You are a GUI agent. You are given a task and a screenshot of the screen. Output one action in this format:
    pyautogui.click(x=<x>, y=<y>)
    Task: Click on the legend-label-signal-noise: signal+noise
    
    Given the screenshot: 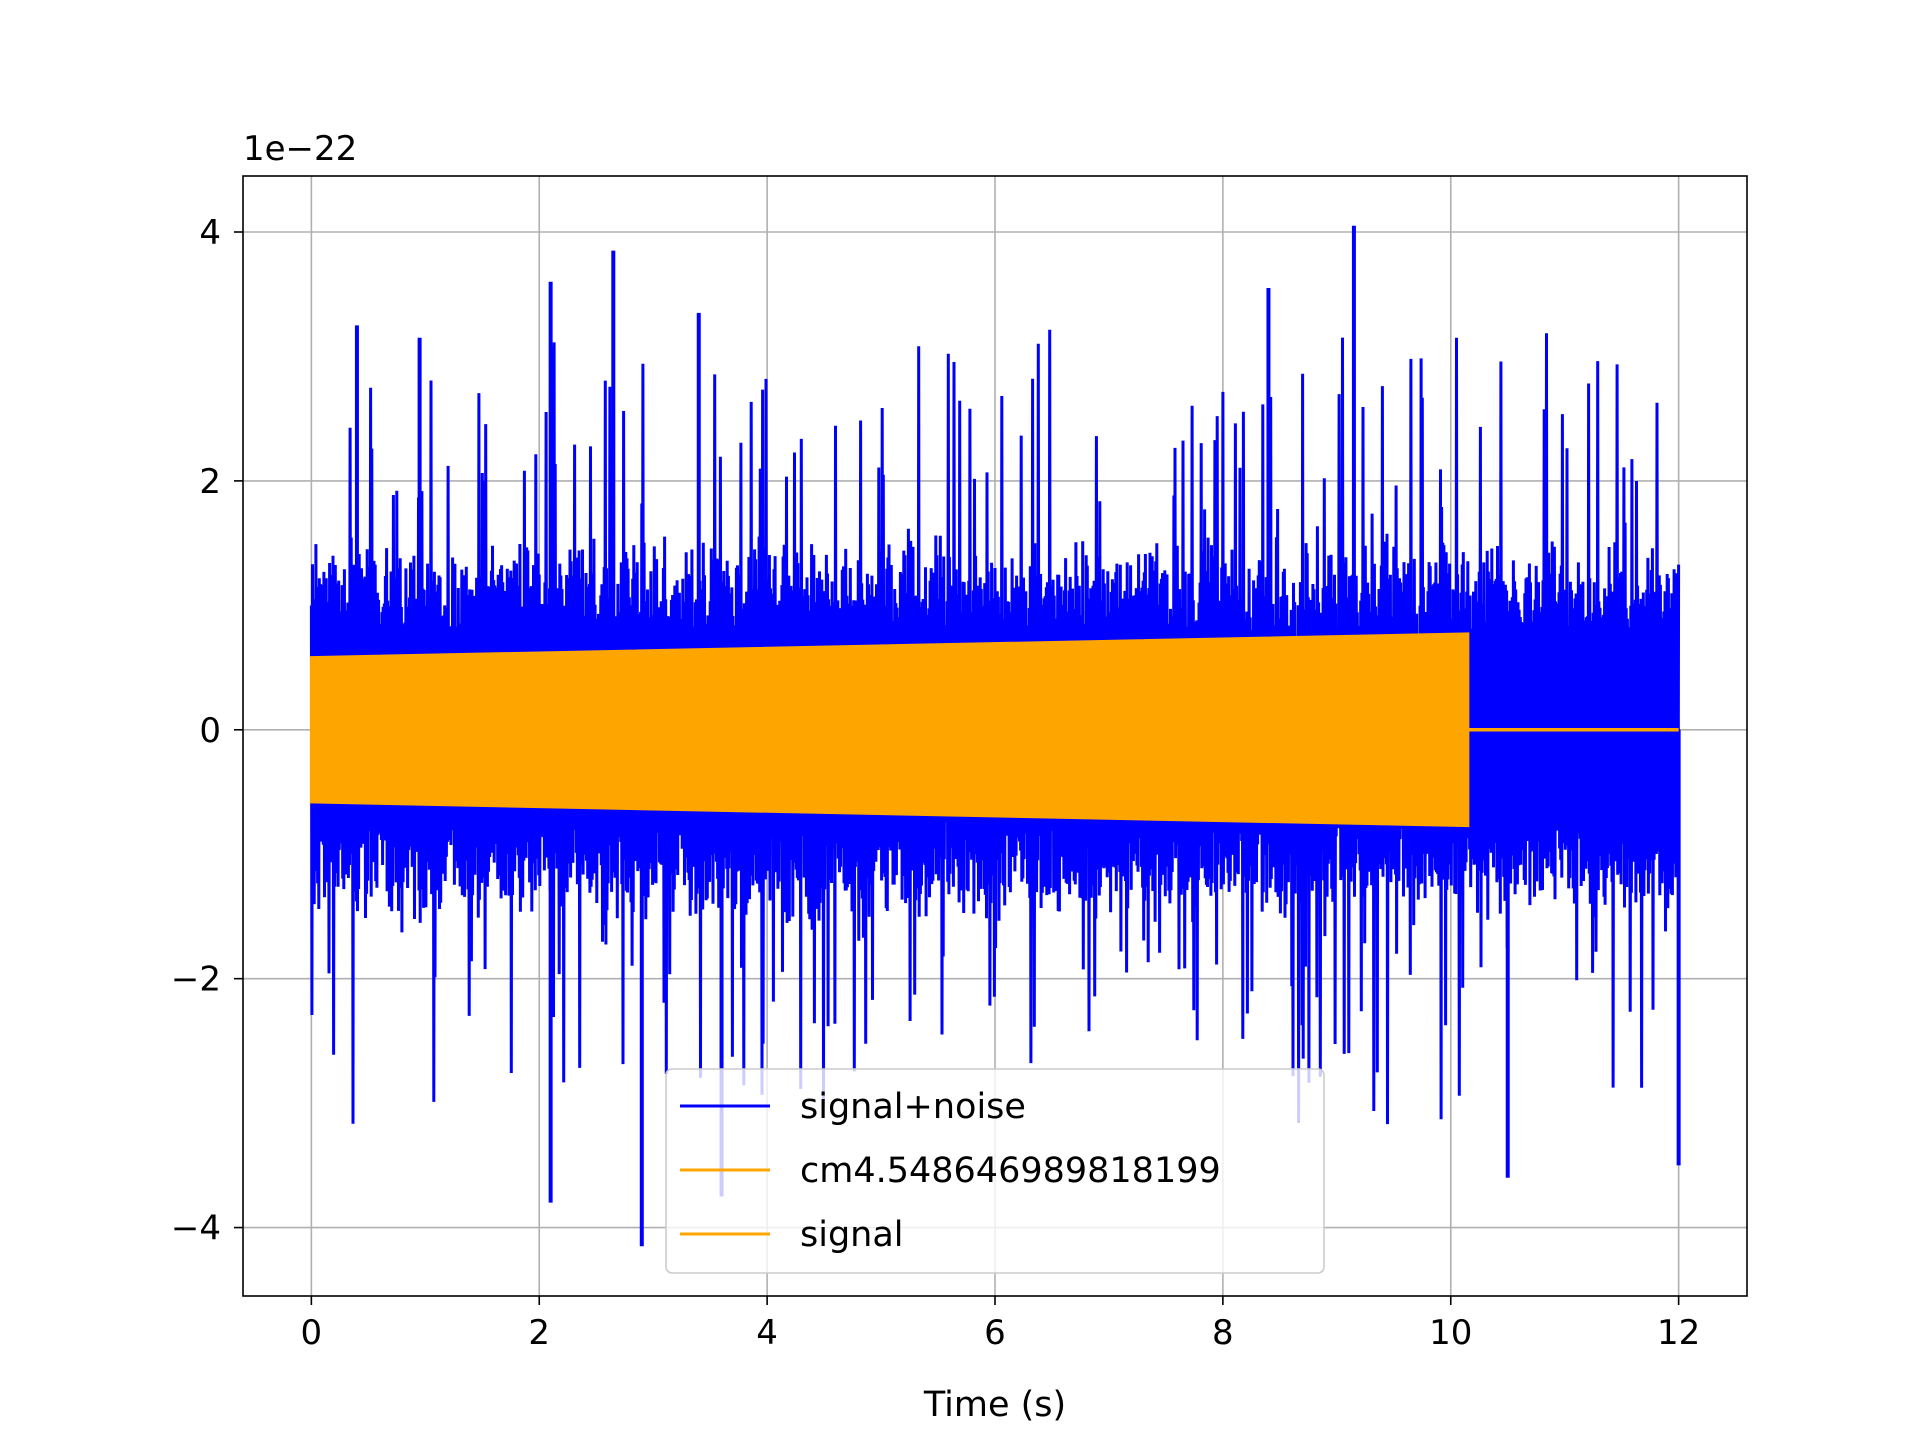 What is the action you would take?
    pyautogui.click(x=913, y=1107)
    